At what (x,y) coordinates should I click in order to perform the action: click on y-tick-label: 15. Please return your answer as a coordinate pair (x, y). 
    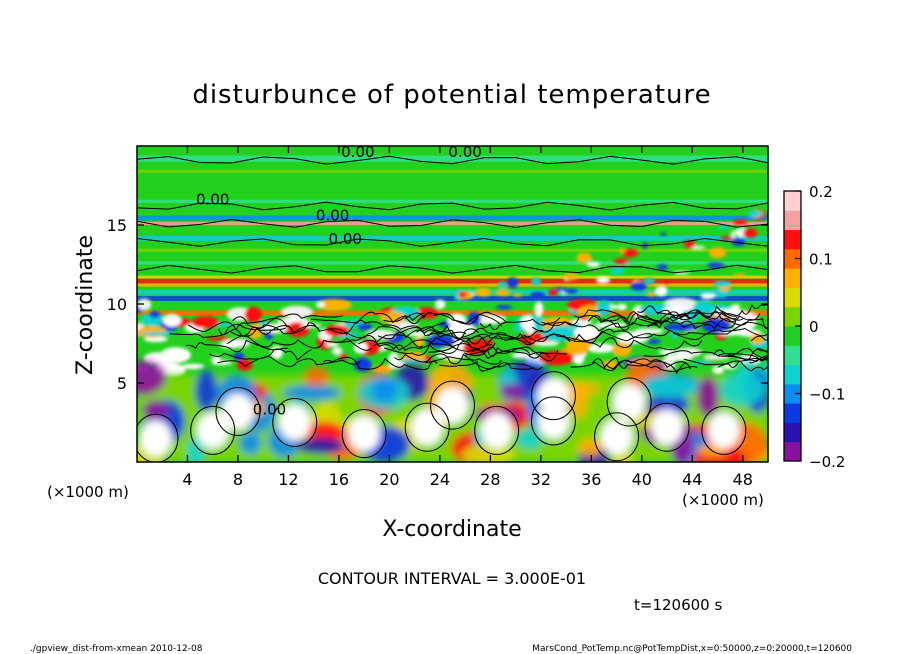
    Looking at the image, I should click on (117, 225).